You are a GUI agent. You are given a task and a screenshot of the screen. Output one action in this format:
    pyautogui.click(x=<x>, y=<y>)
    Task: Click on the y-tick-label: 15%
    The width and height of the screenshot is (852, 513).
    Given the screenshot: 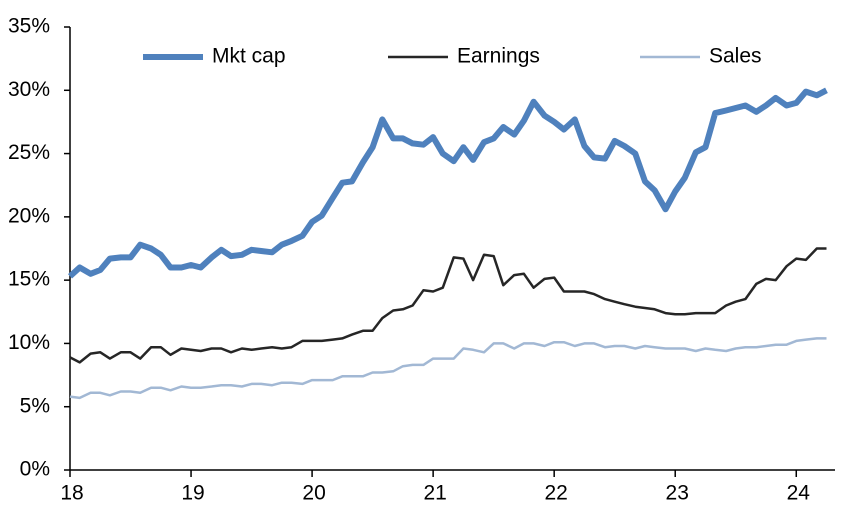 What is the action you would take?
    pyautogui.click(x=29, y=279)
    